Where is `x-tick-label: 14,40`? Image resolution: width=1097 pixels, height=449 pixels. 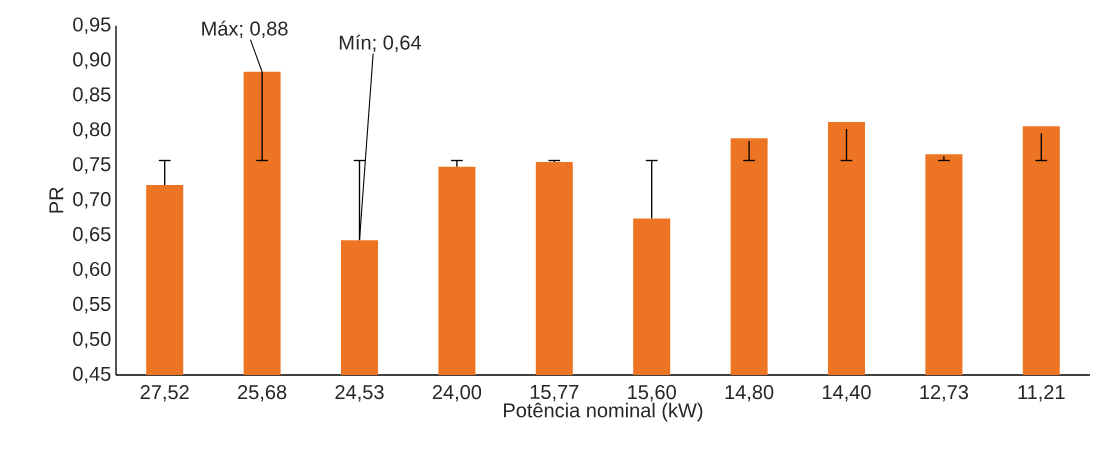 x-tick-label: 14,40 is located at coordinates (847, 393).